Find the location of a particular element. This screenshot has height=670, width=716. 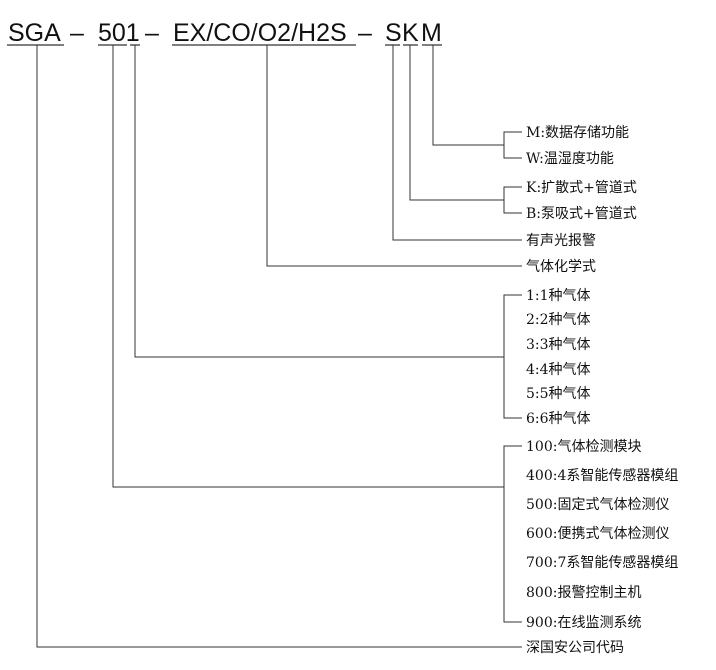

label-m: M:数据存储功能 is located at coordinates (577, 133).